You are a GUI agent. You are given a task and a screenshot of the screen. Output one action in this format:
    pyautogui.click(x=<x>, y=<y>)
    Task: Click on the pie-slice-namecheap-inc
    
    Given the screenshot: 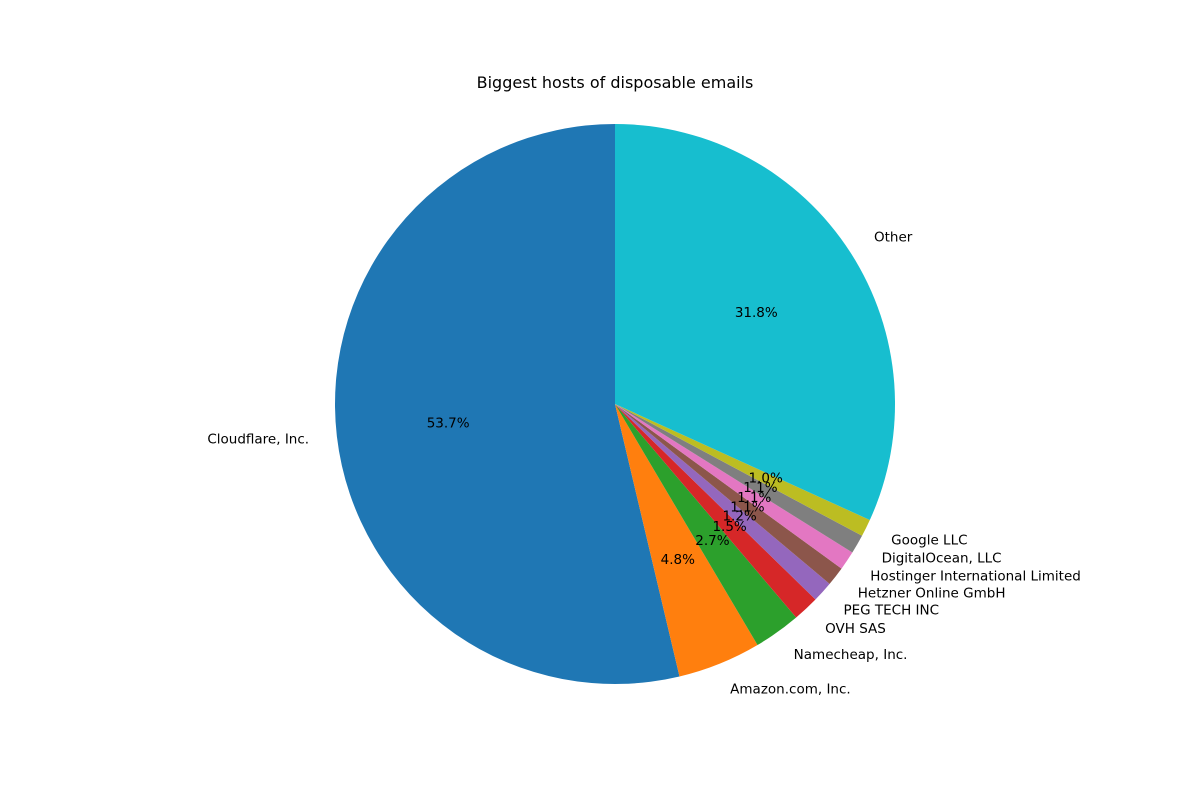 What is the action you would take?
    pyautogui.click(x=706, y=525)
    